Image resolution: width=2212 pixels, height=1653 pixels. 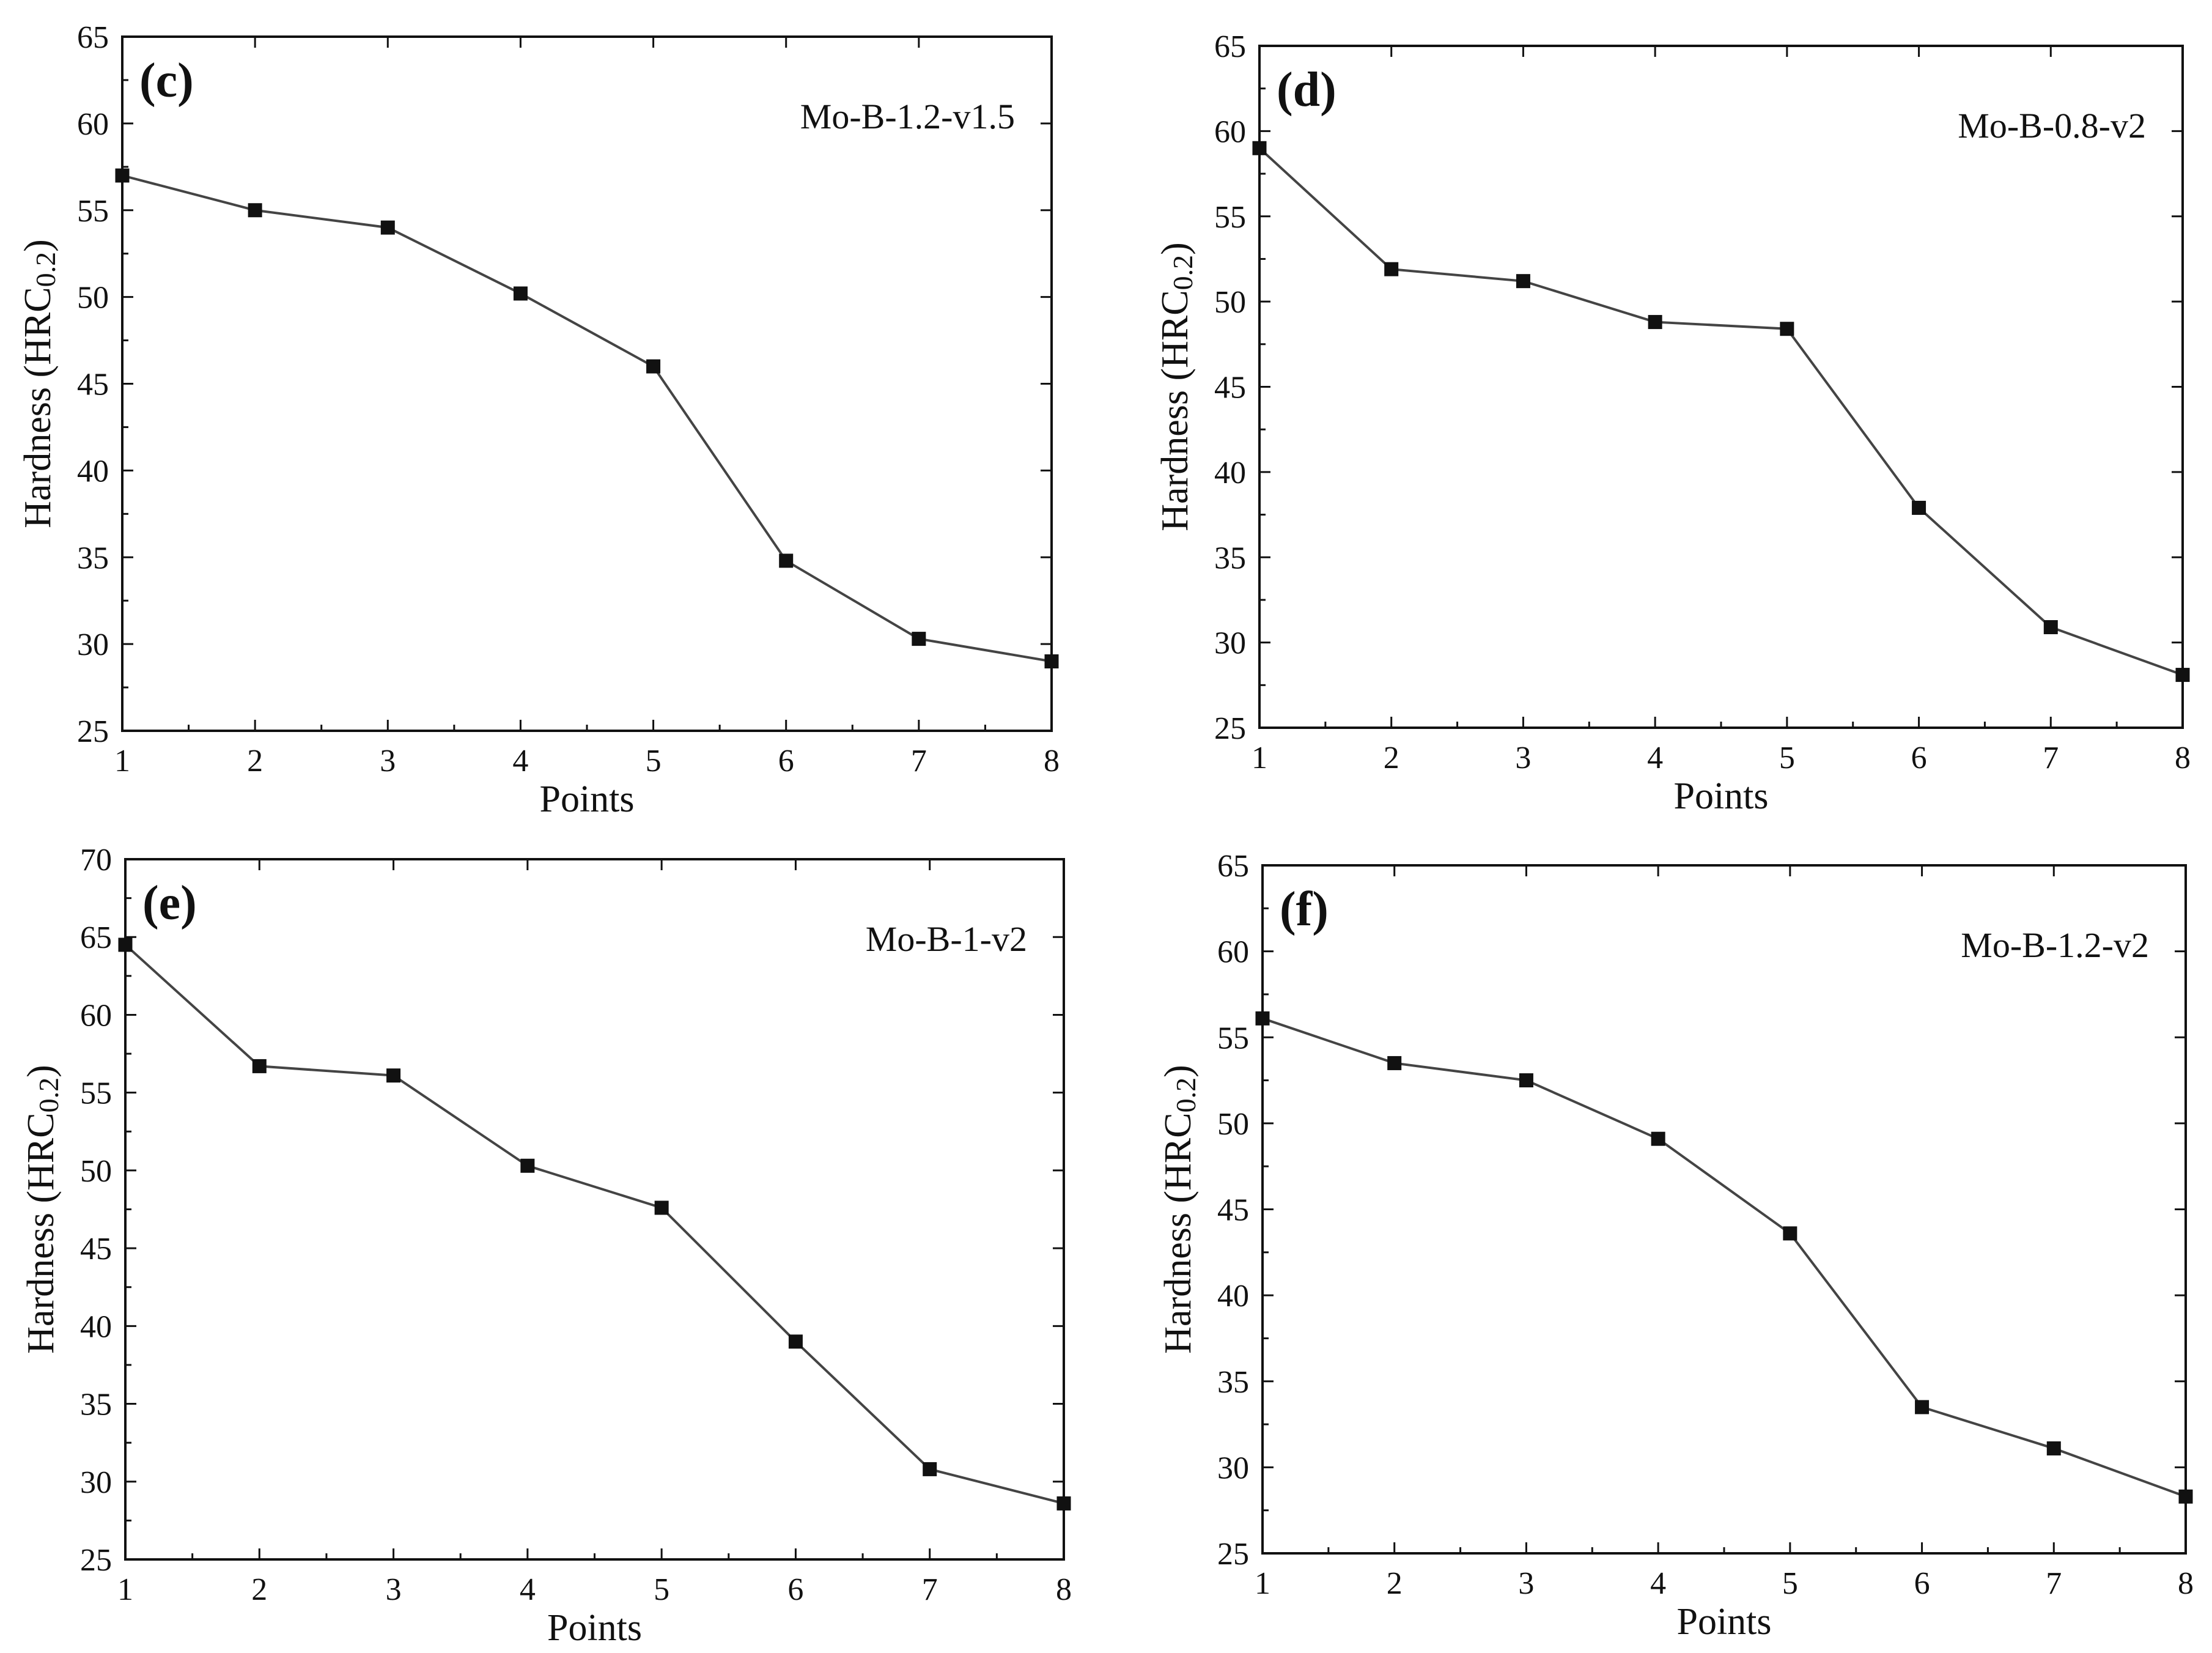 What do you see at coordinates (1787, 758) in the screenshot?
I see `x-tick-label: 5` at bounding box center [1787, 758].